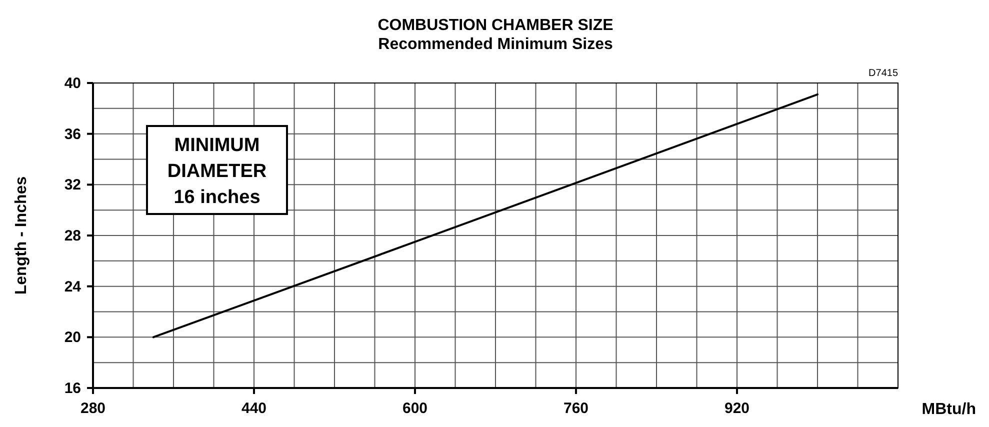 The height and width of the screenshot is (427, 989). What do you see at coordinates (217, 171) in the screenshot?
I see `annotation: MINIMUM DIAMETER 16 inches` at bounding box center [217, 171].